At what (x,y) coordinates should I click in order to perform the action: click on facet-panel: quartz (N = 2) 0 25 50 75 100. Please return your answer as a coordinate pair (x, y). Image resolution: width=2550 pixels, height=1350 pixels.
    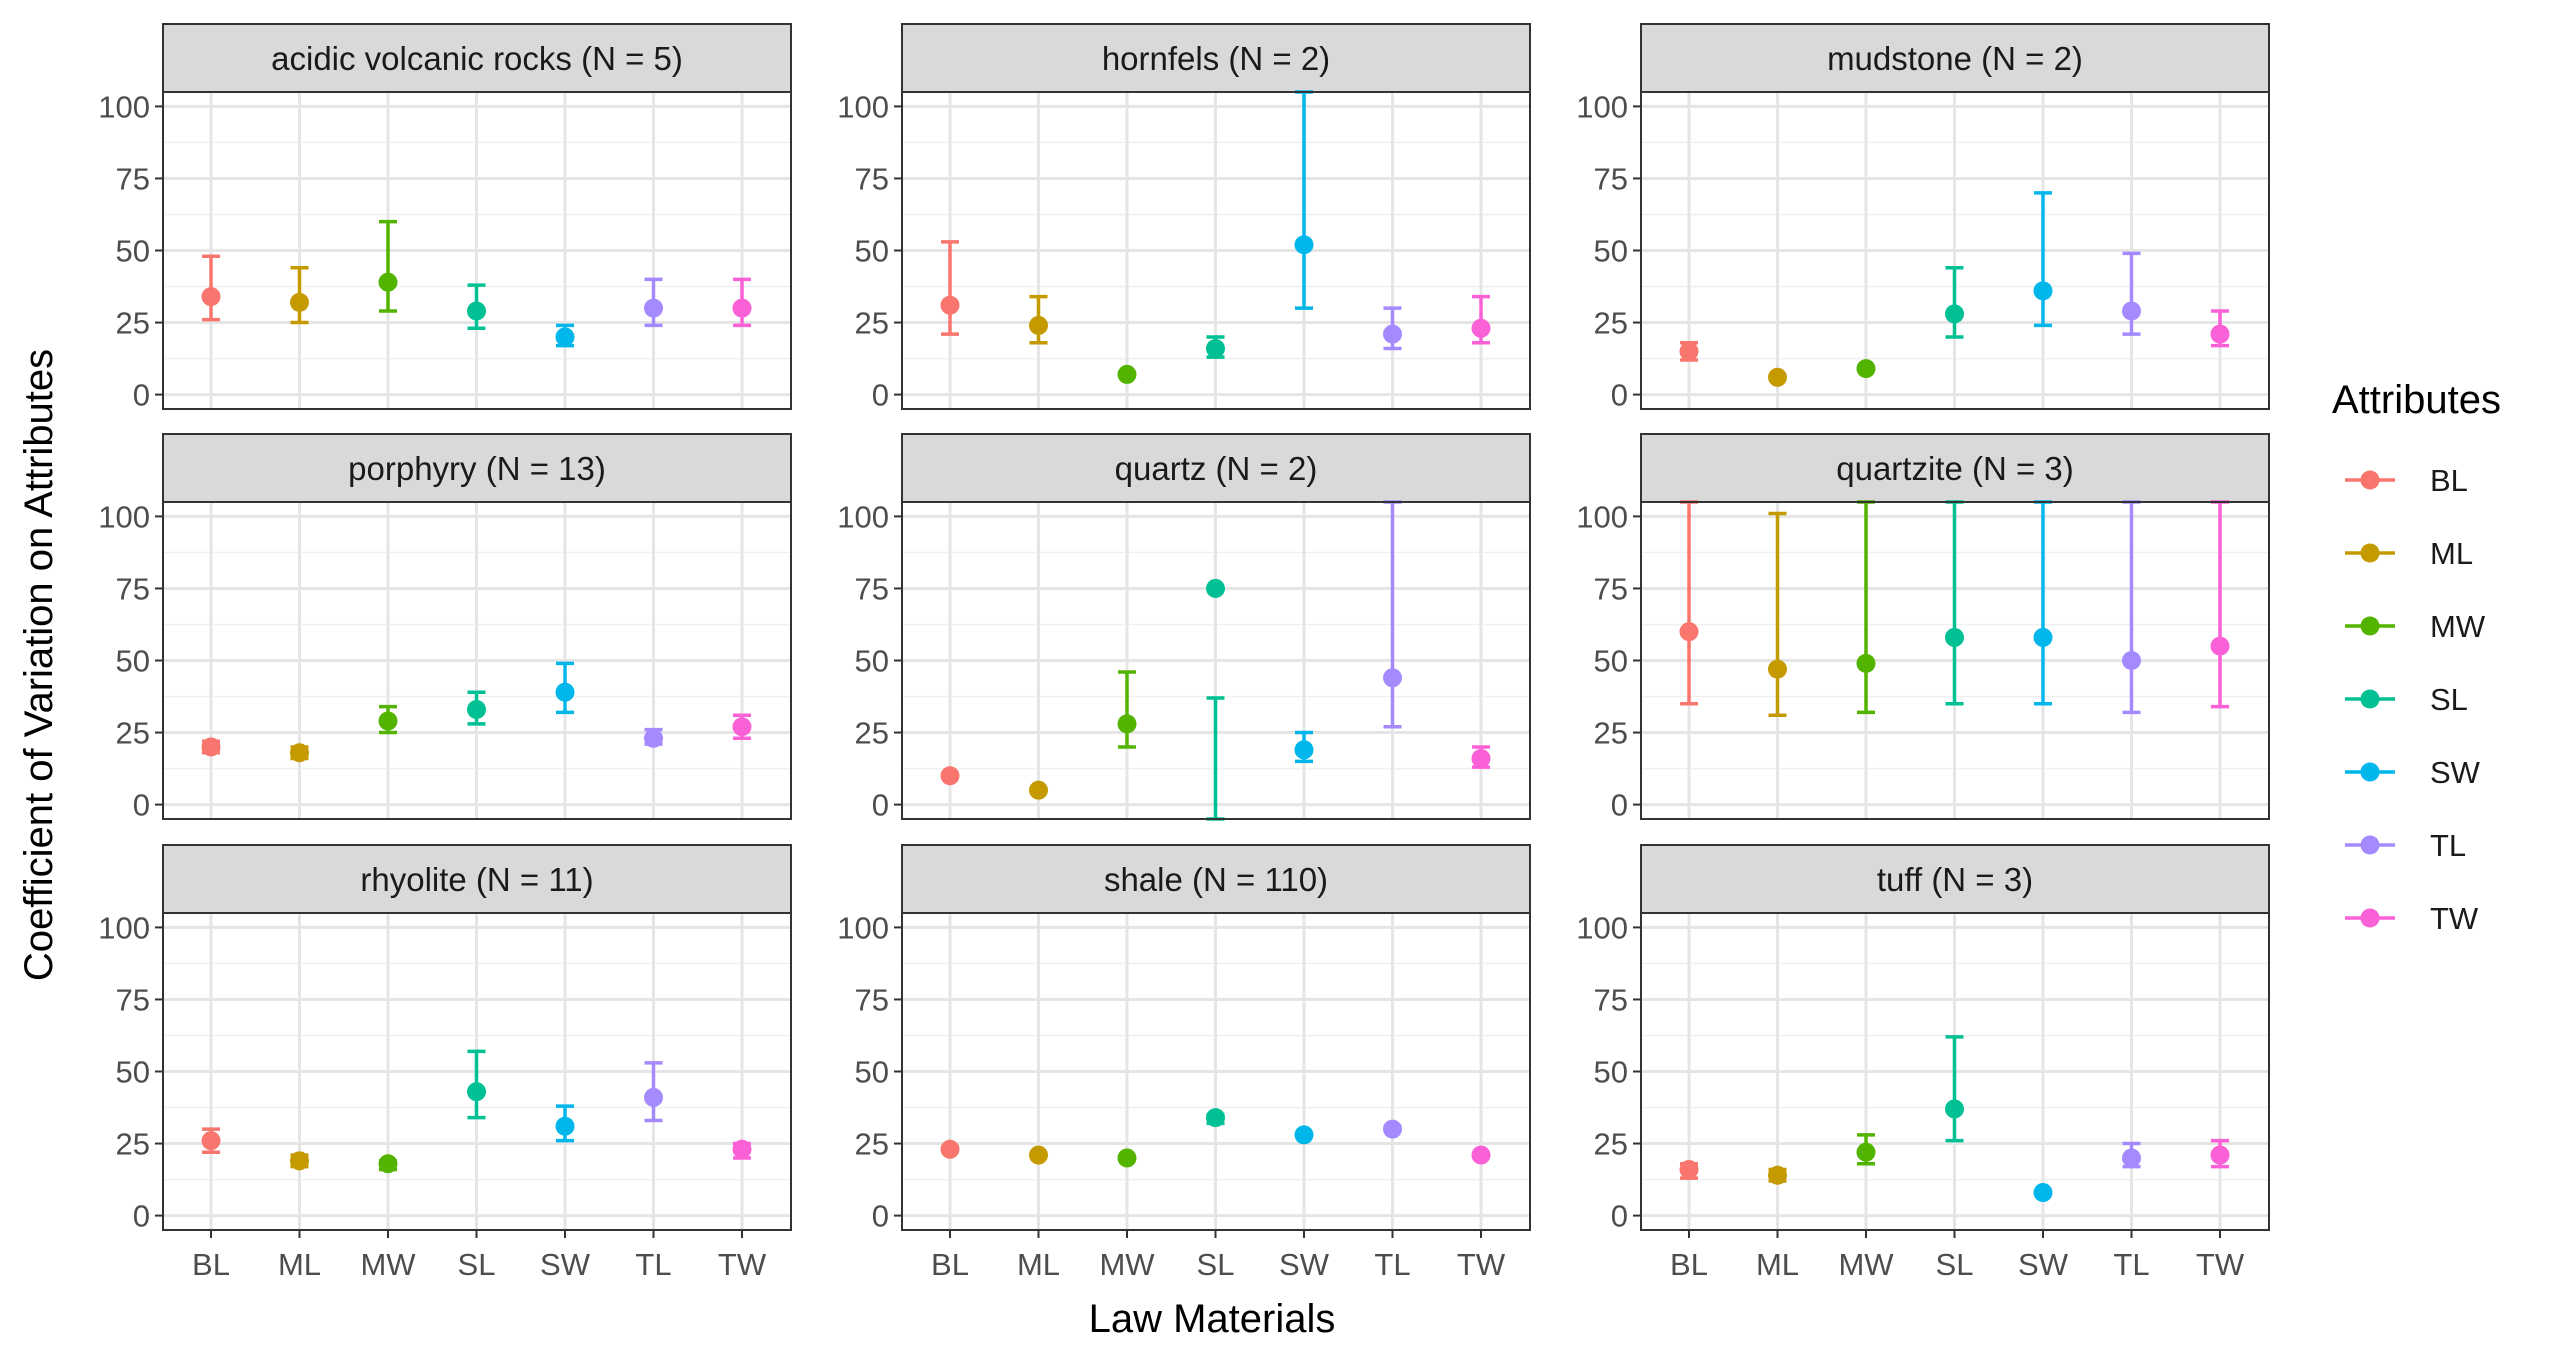
    Looking at the image, I should click on (1184, 628).